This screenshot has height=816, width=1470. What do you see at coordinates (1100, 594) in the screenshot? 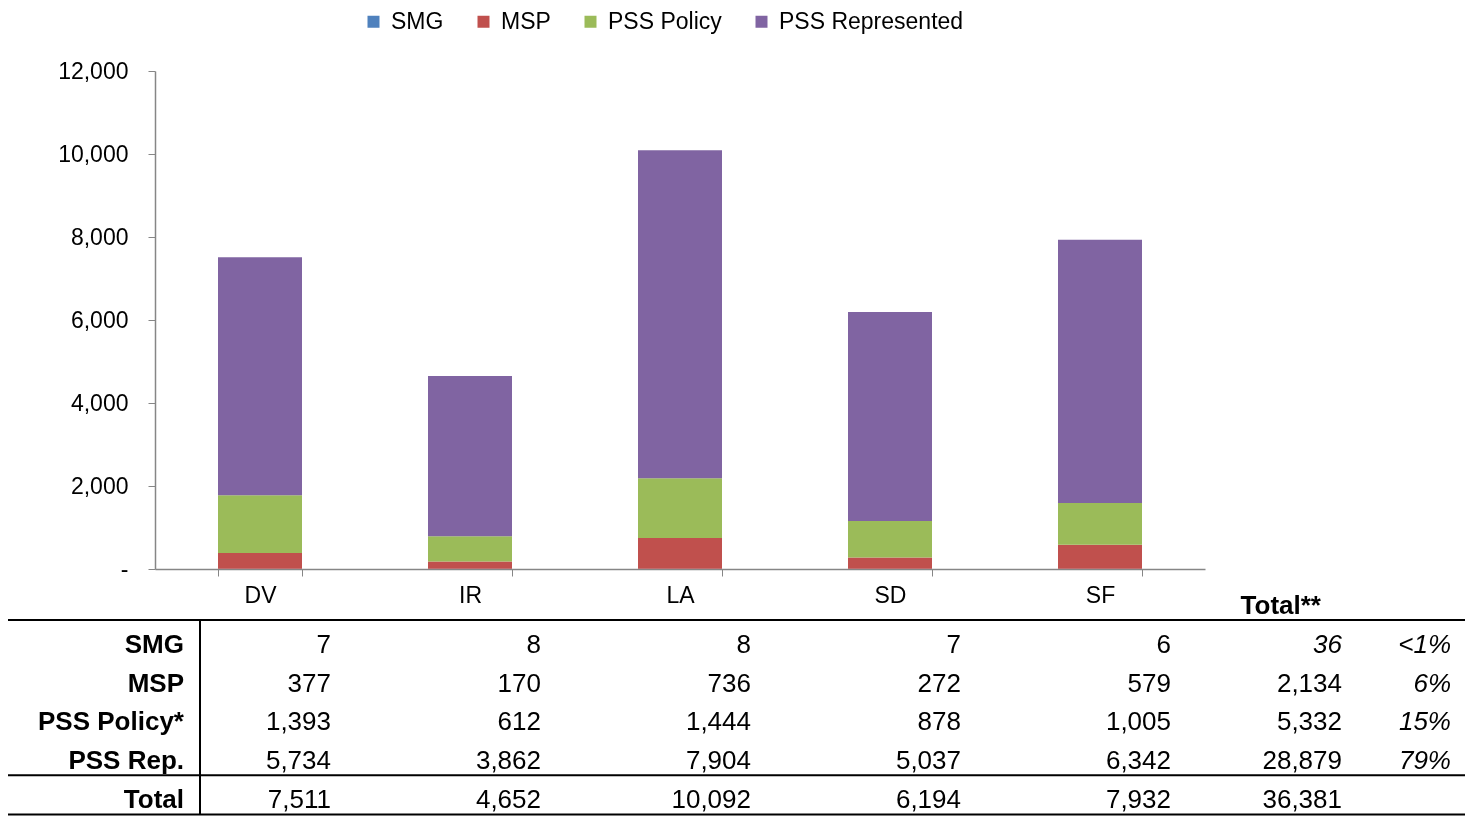
I see `x-tick-label: SF` at bounding box center [1100, 594].